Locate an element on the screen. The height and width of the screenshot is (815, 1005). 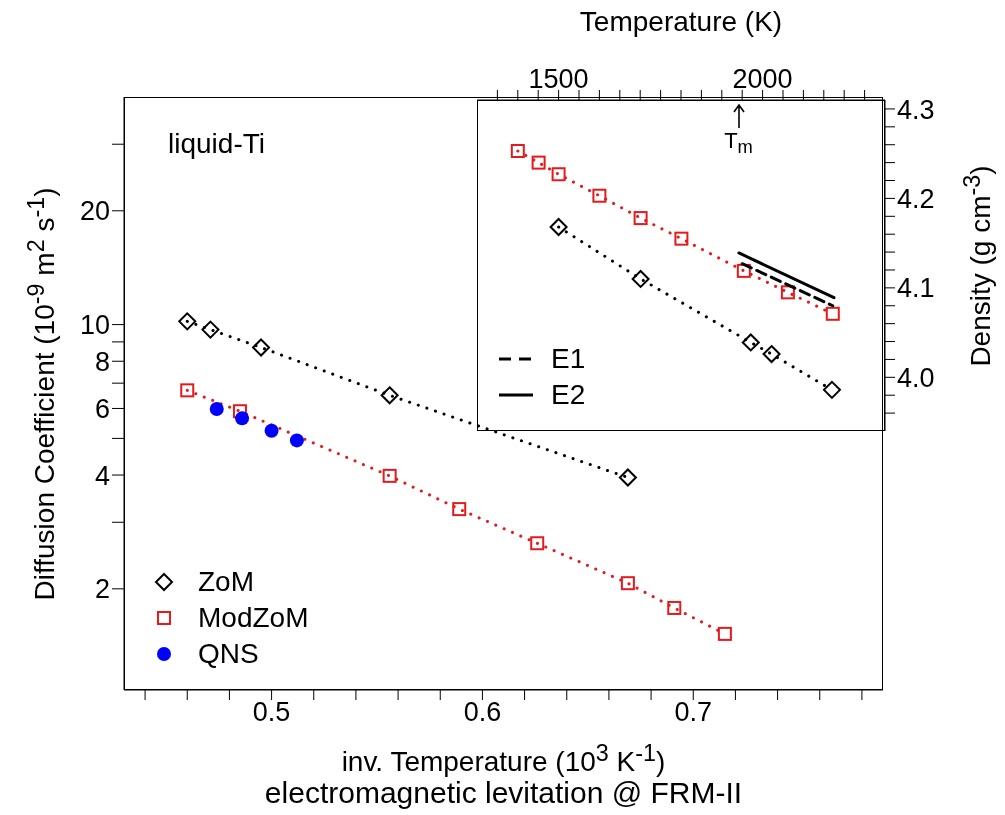
y-tick-label: 4.1 is located at coordinates (916, 288).